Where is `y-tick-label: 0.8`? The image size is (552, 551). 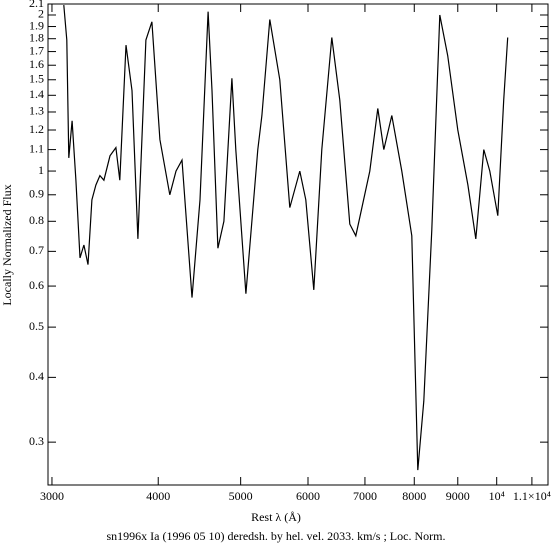
y-tick-label: 0.8 is located at coordinates (36, 220).